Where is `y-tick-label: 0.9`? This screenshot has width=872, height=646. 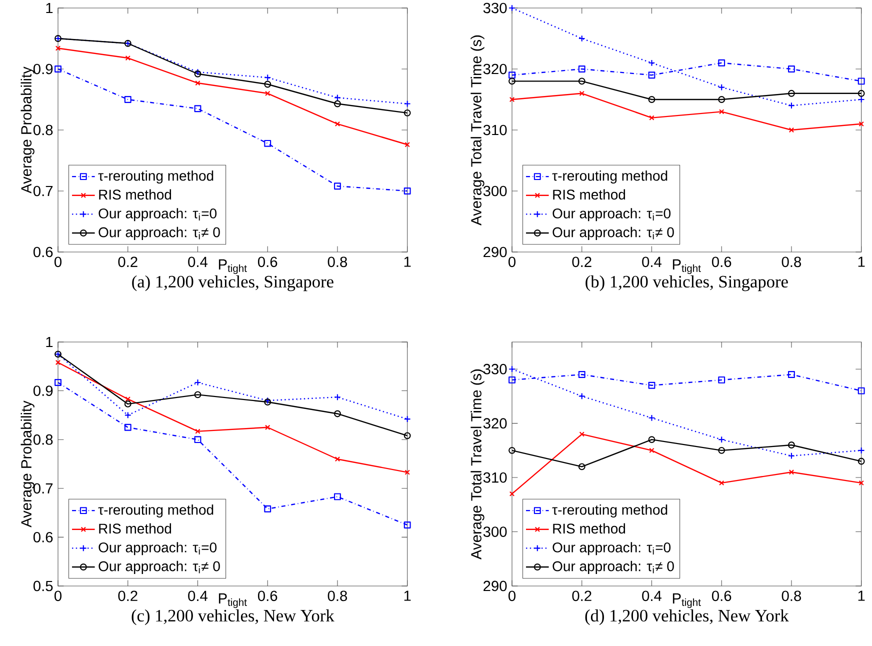
y-tick-label: 0.9 is located at coordinates (43, 69).